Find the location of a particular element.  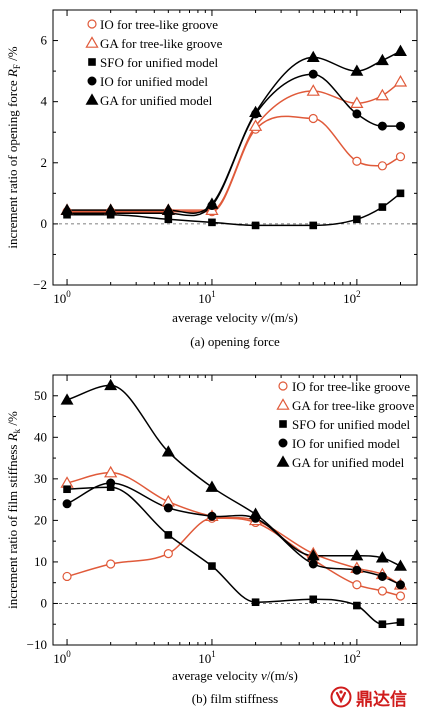

chart-subtitle: (b) film stiffness is located at coordinates (235, 698).